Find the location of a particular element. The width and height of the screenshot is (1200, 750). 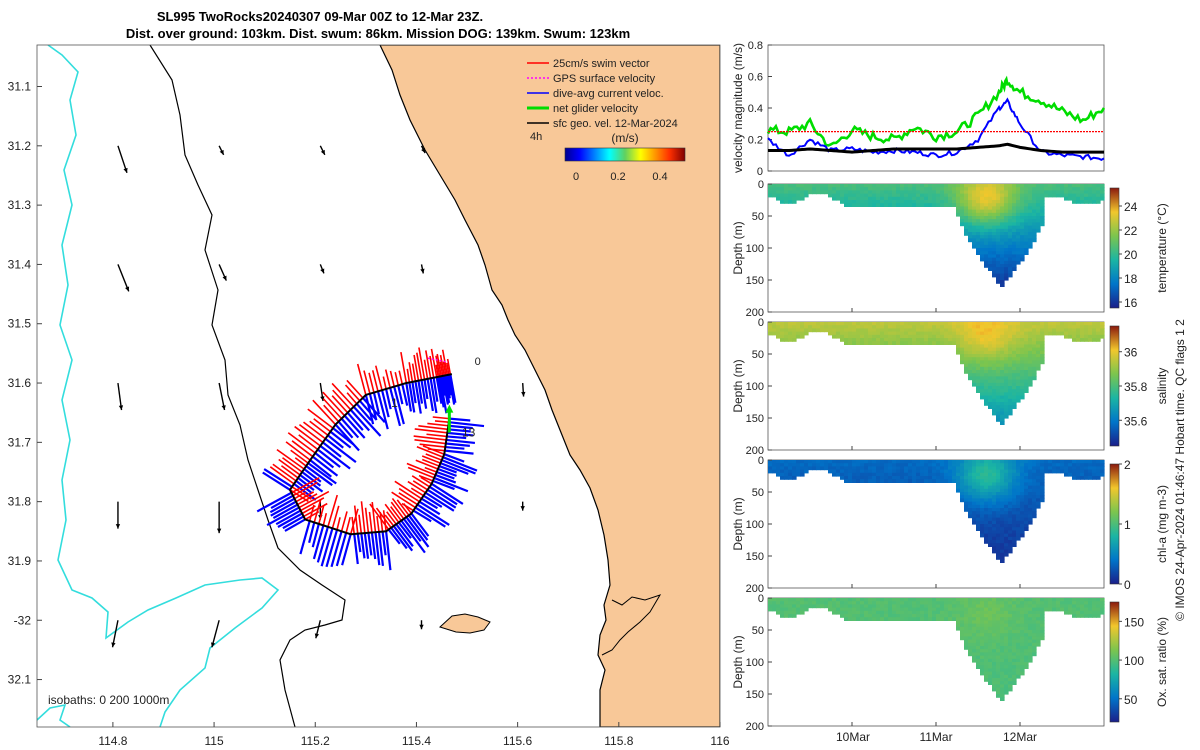

swim-vector is located at coordinates (300, 462).